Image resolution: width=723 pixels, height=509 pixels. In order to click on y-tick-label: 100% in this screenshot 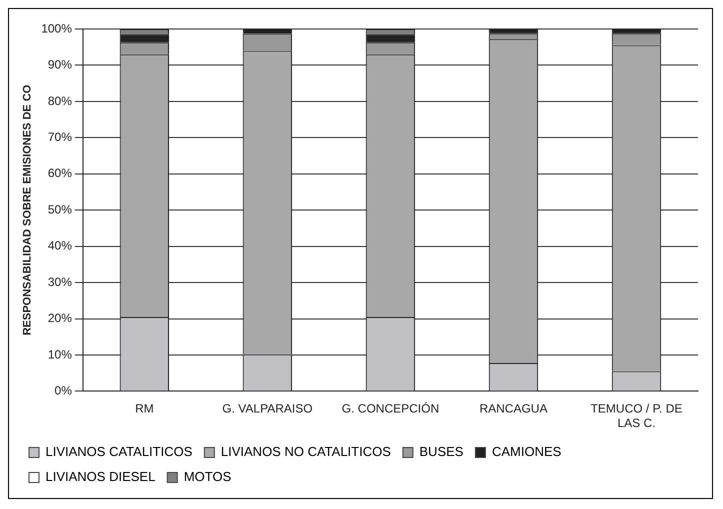, I will do `click(56, 28)`.